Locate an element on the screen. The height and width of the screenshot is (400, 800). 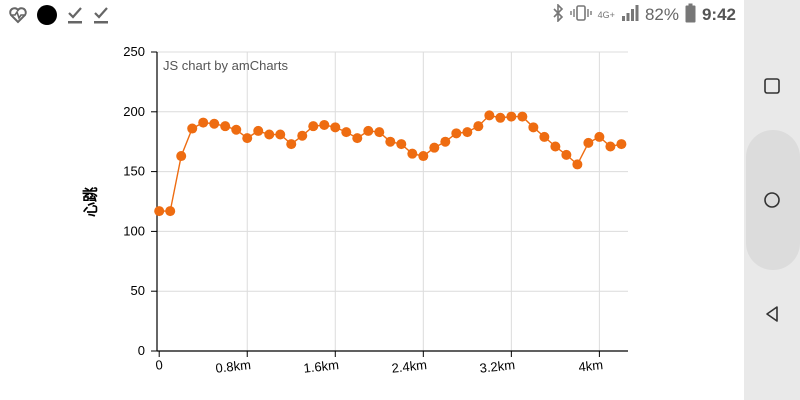
status-bar-left is located at coordinates (59, 15).